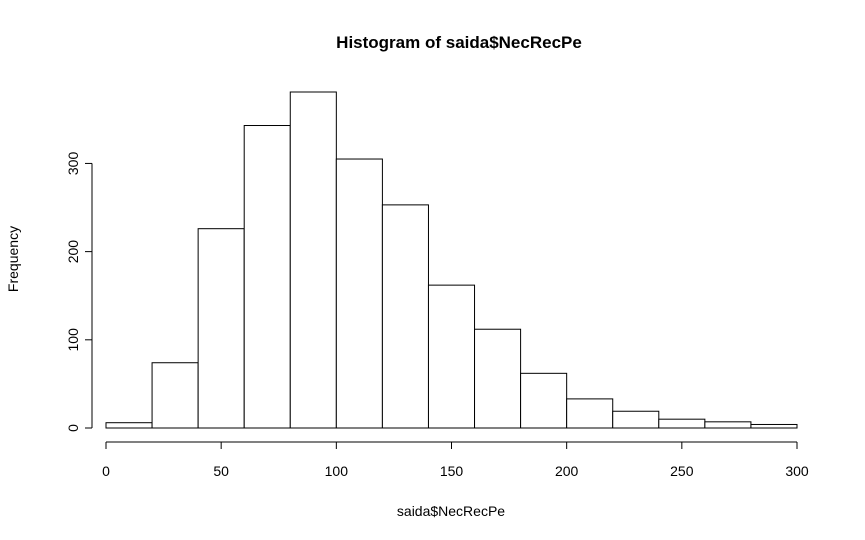 Image resolution: width=865 pixels, height=540 pixels. Describe the element at coordinates (73, 164) in the screenshot. I see `y-tick-label: 300` at that location.